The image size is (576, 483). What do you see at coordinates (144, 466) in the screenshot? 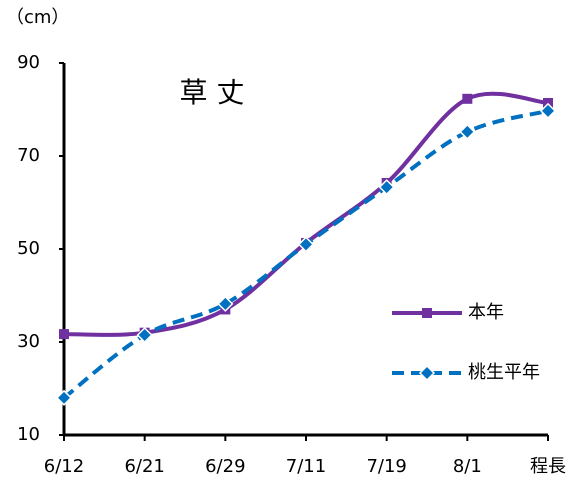
I see `x-tick-label: 6/21` at bounding box center [144, 466].